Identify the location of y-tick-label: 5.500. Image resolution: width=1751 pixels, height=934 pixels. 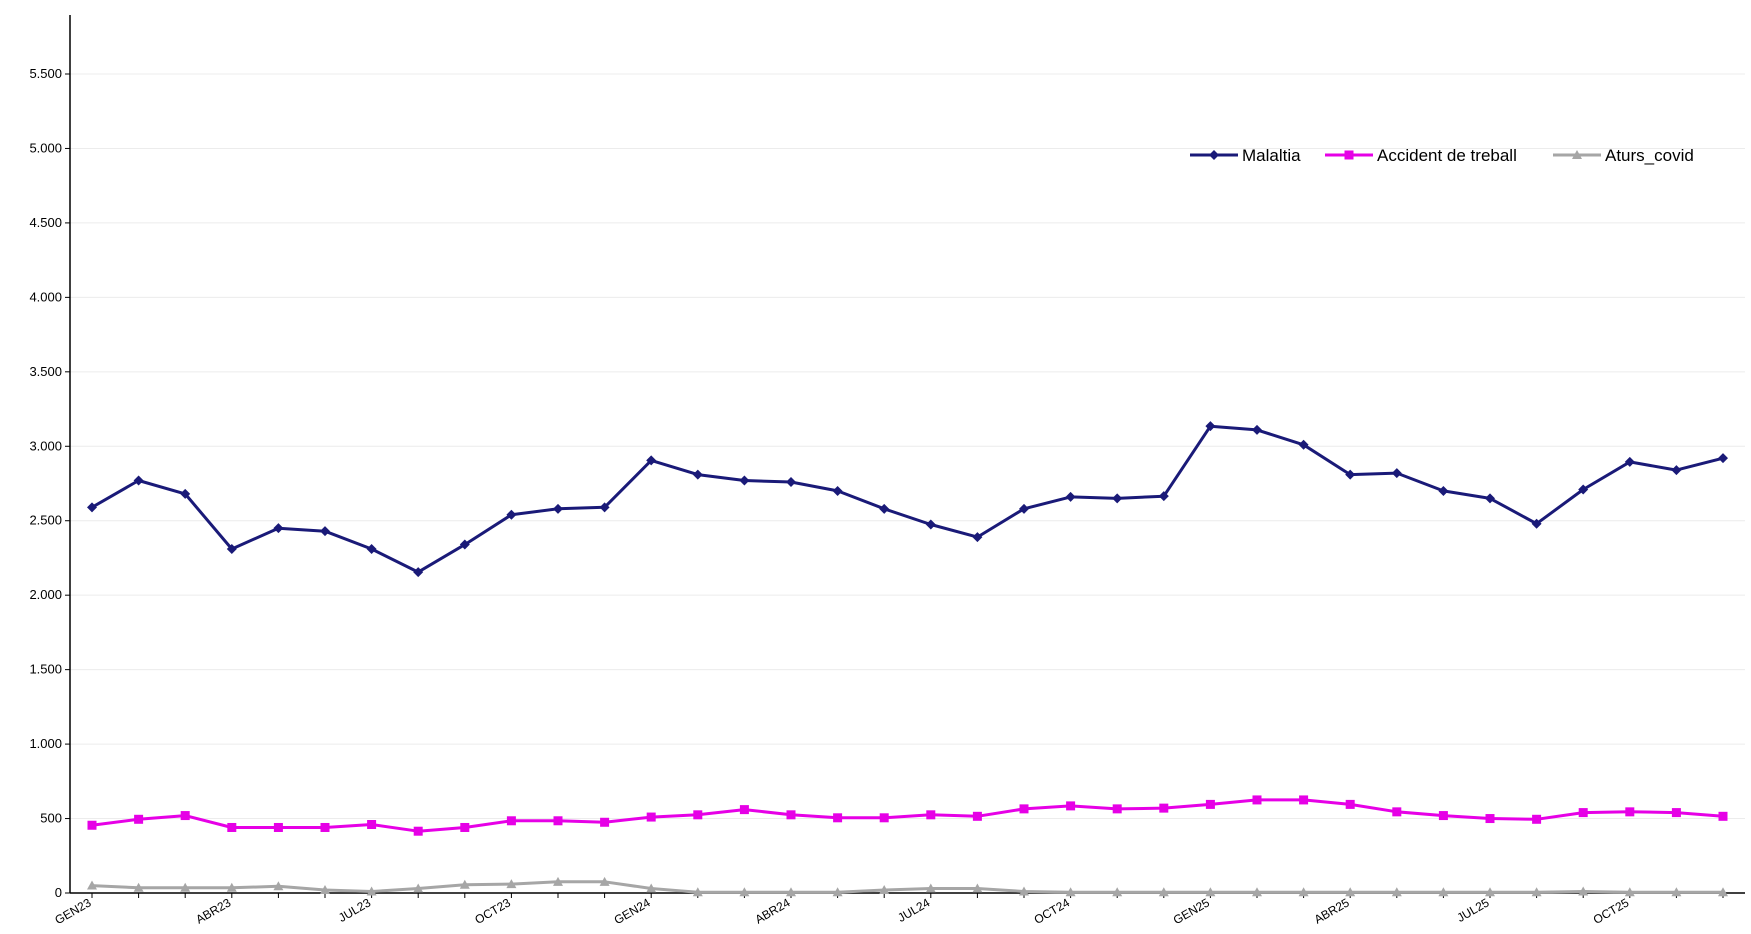
(45, 73).